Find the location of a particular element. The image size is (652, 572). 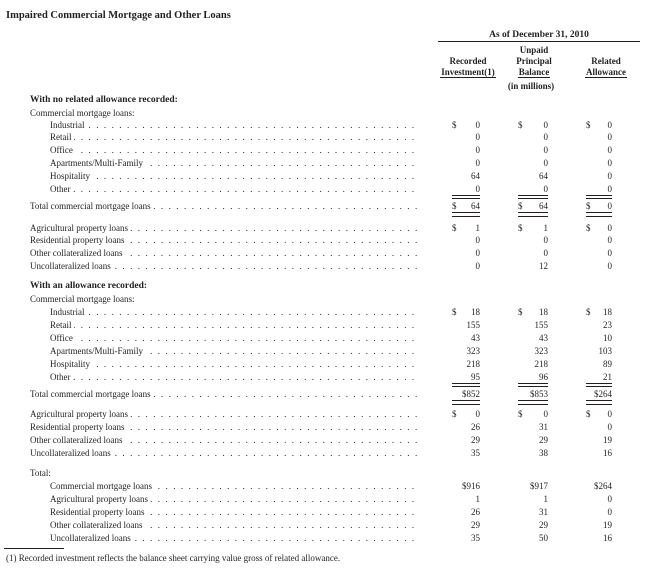

cell-value: $916 is located at coordinates (471, 486).